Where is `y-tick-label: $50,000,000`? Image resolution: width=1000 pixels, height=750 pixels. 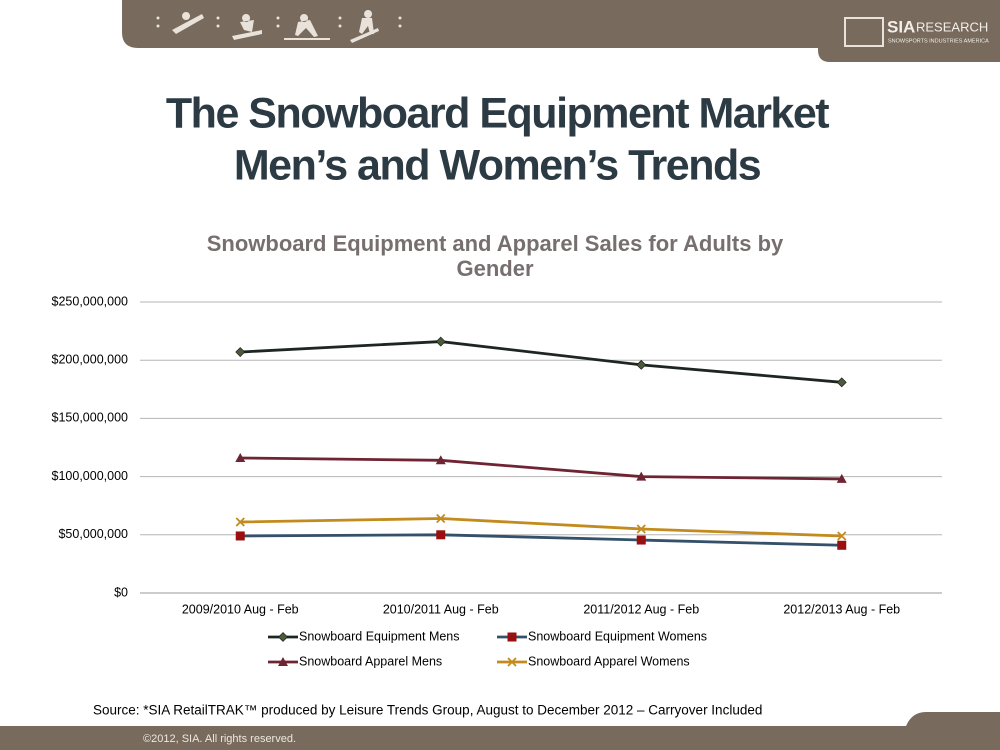
y-tick-label: $50,000,000 is located at coordinates (93, 534).